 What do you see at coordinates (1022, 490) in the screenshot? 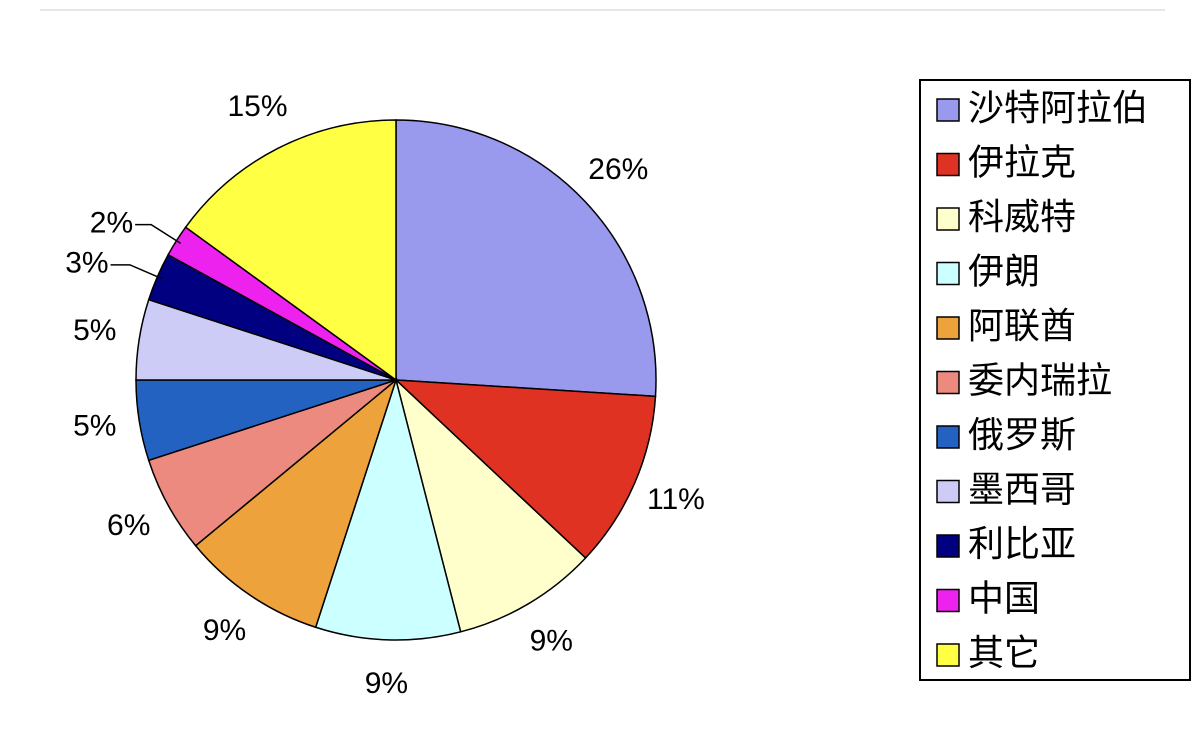
I see `legend-label: 墨西哥` at bounding box center [1022, 490].